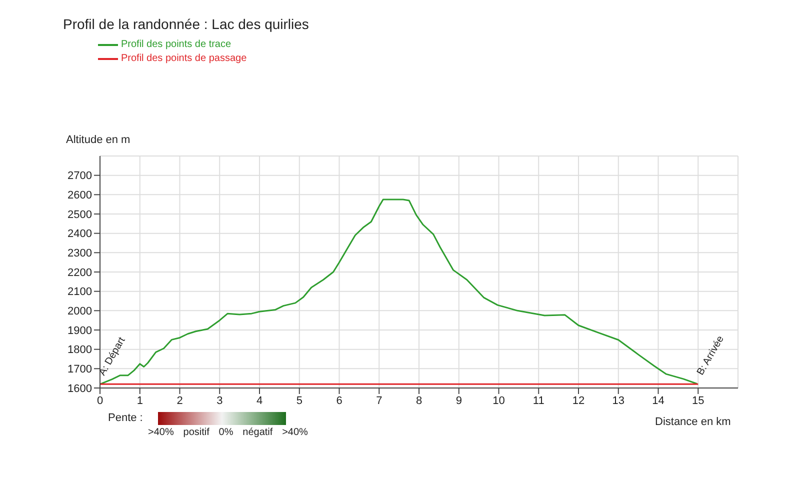 This screenshot has height=504, width=798. I want to click on y-tick-label: 2700, so click(80, 176).